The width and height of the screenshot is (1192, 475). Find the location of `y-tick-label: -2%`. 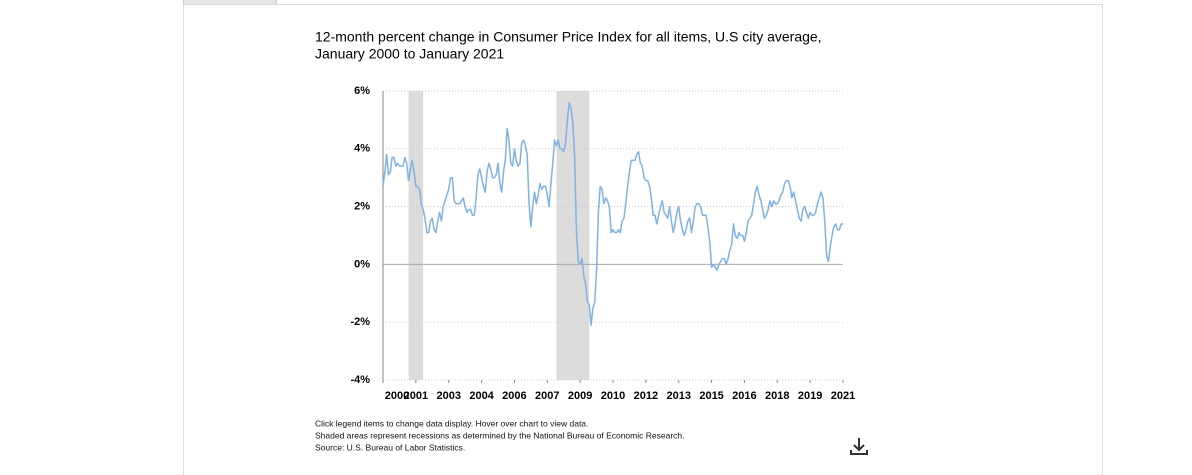

y-tick-label: -2% is located at coordinates (360, 322).